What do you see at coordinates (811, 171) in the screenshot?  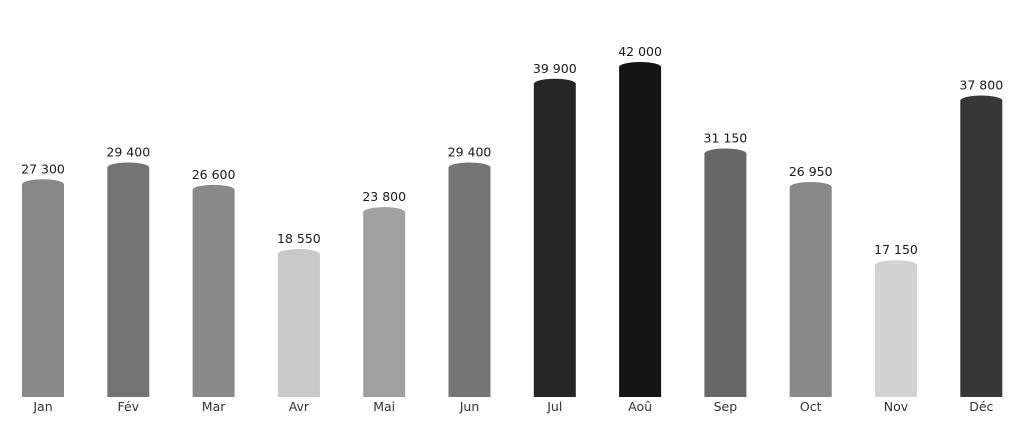 I see `bar-value-label: 26 950` at bounding box center [811, 171].